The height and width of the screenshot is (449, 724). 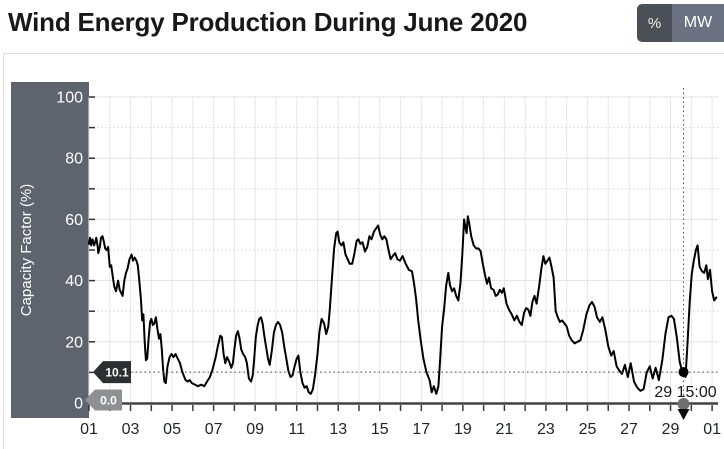 What do you see at coordinates (671, 429) in the screenshot?
I see `x-tick-label: 29` at bounding box center [671, 429].